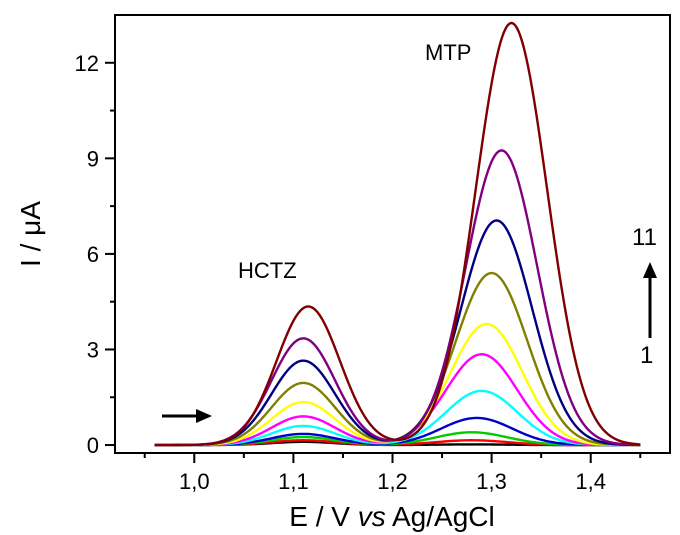 The height and width of the screenshot is (535, 680). Describe the element at coordinates (30, 234) in the screenshot. I see `y-axis-label: I / μA` at that location.